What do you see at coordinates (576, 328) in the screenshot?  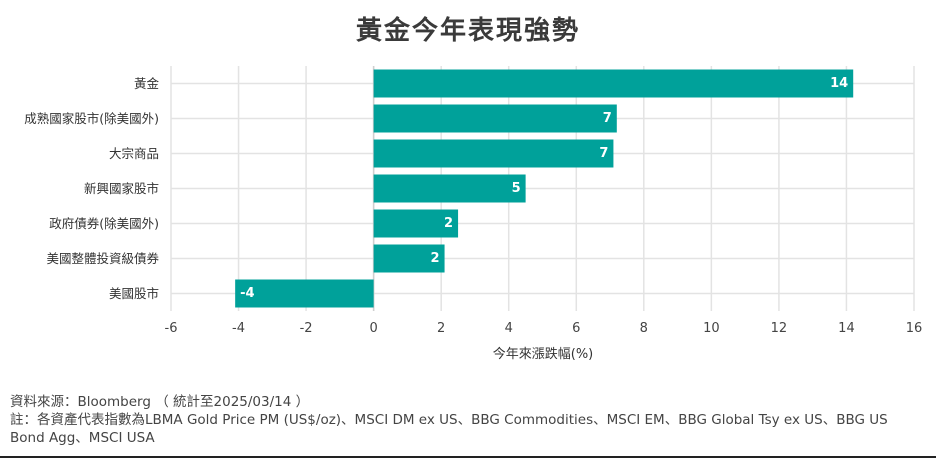 I see `x-tick-label: 6` at bounding box center [576, 328].